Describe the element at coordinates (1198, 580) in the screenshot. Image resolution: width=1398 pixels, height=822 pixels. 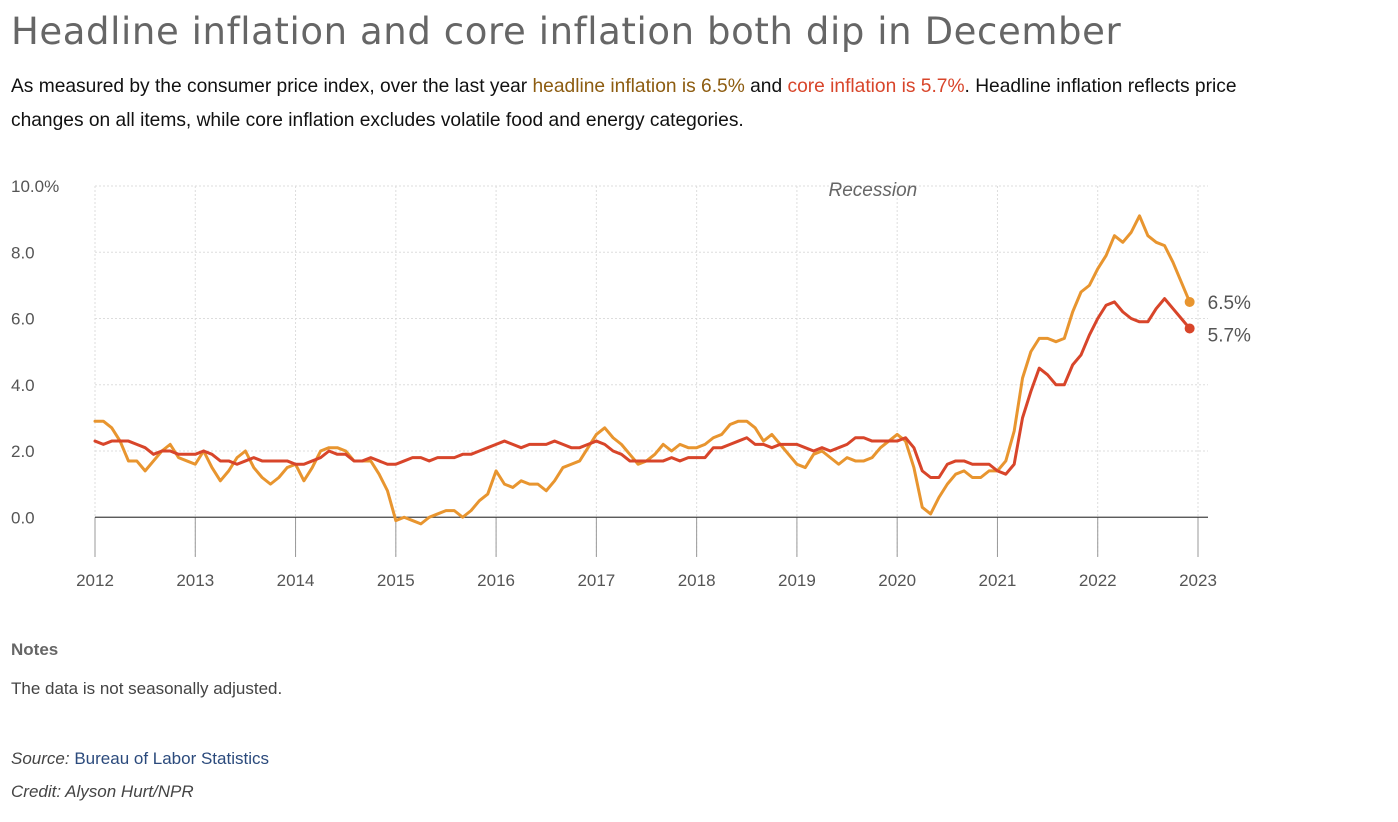
I see `x-tick-label: 2023` at that location.